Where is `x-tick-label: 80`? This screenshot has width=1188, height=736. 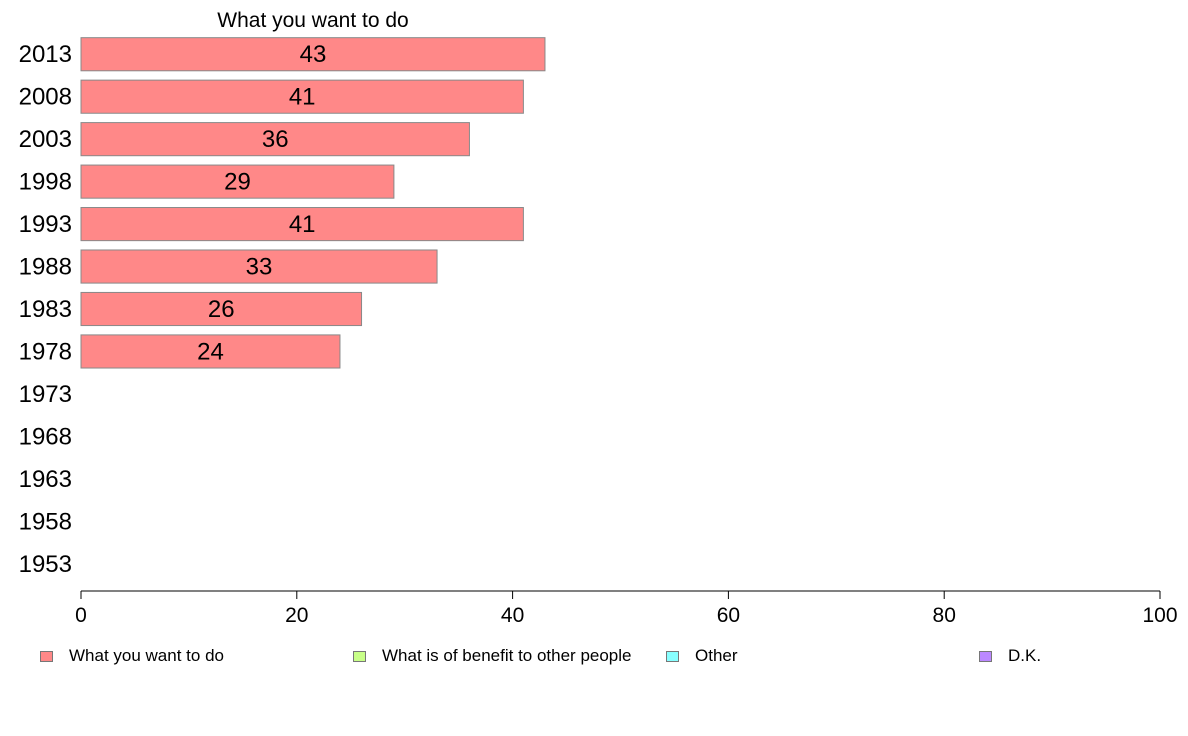
x-tick-label: 80 is located at coordinates (944, 615).